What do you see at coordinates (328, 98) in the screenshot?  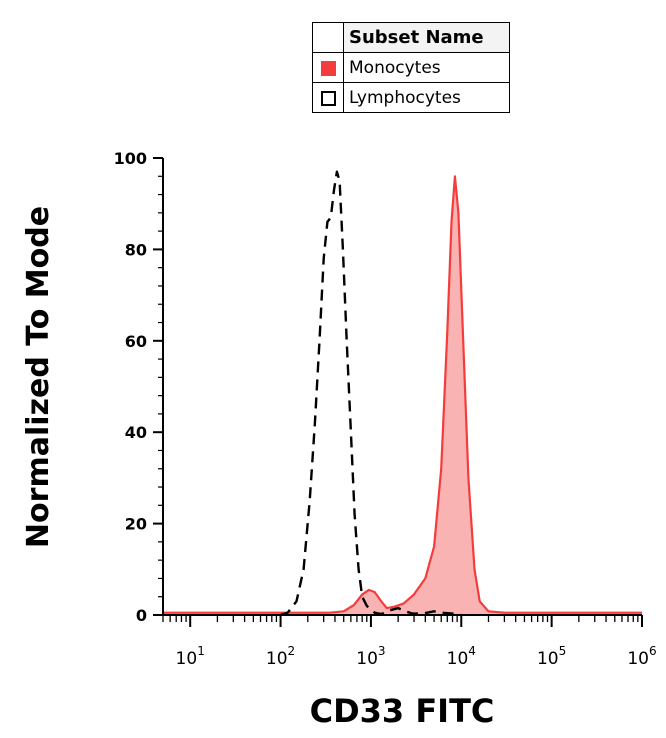 I see `outline-square-icon` at bounding box center [328, 98].